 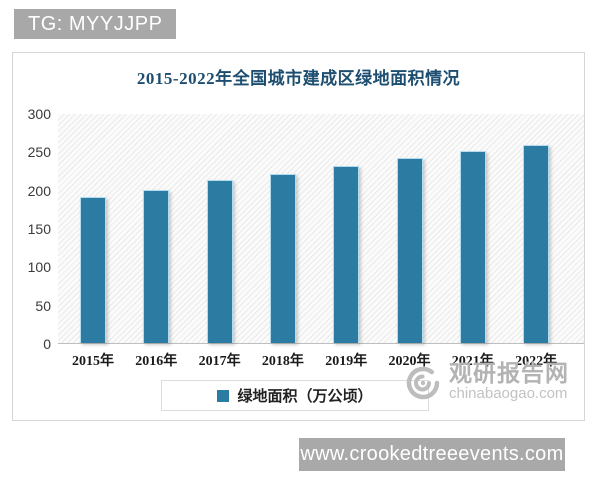 What do you see at coordinates (93, 269) in the screenshot?
I see `bar-2015年` at bounding box center [93, 269].